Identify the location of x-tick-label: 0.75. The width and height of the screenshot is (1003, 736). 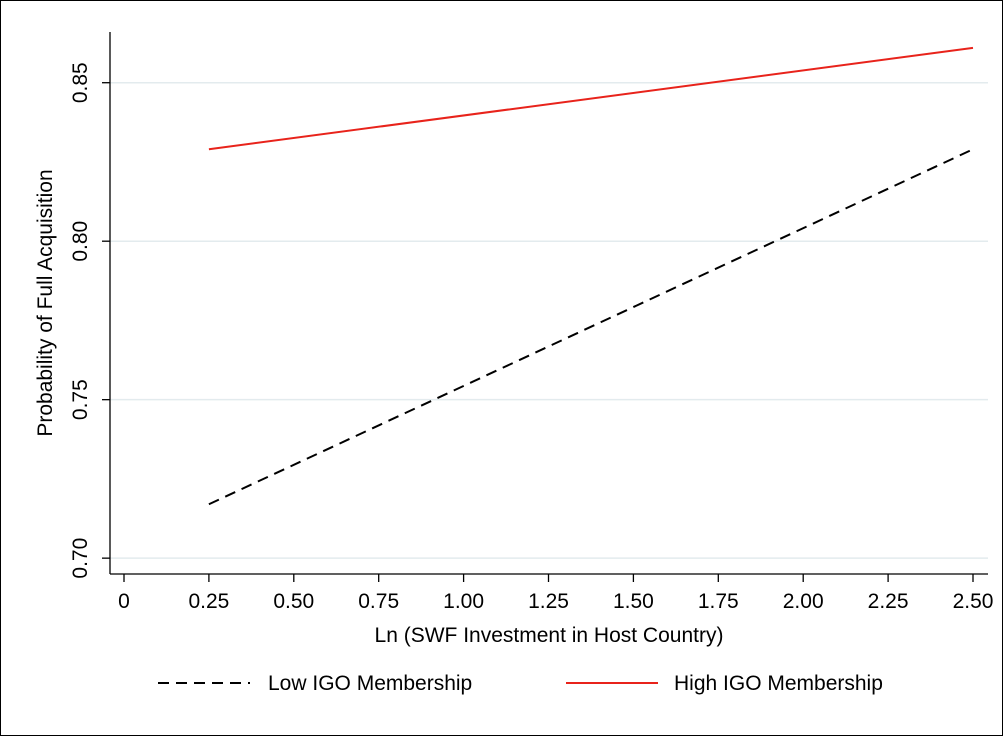
(378, 601).